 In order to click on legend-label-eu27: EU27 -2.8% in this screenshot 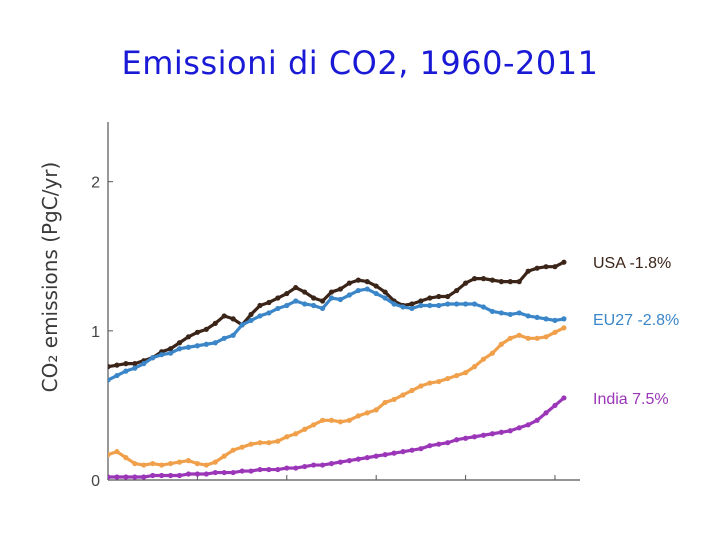, I will do `click(636, 320)`.